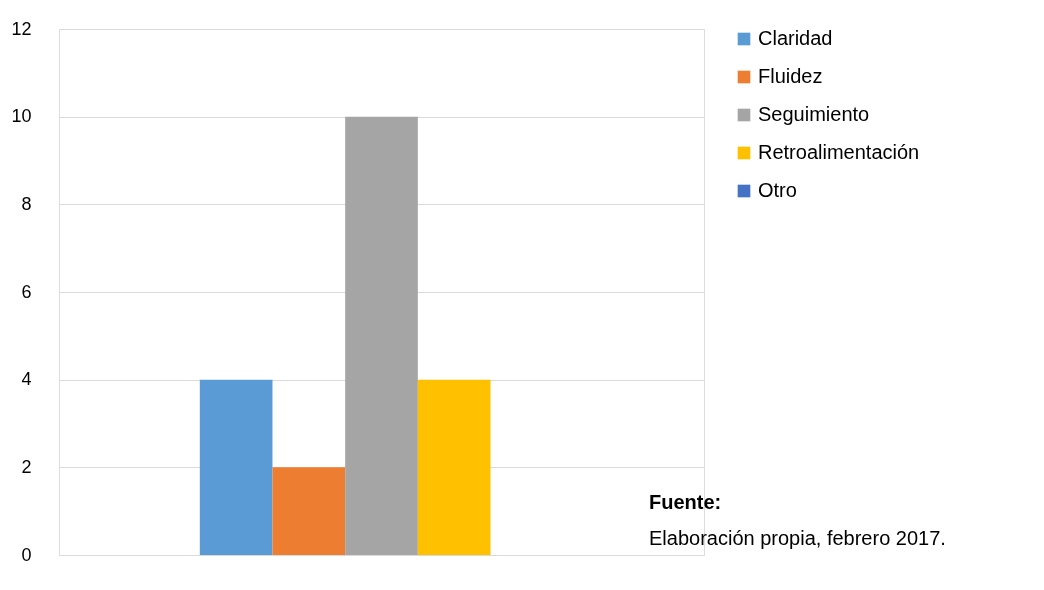 This screenshot has height=590, width=1044. What do you see at coordinates (21, 116) in the screenshot?
I see `y-tick-label: 10` at bounding box center [21, 116].